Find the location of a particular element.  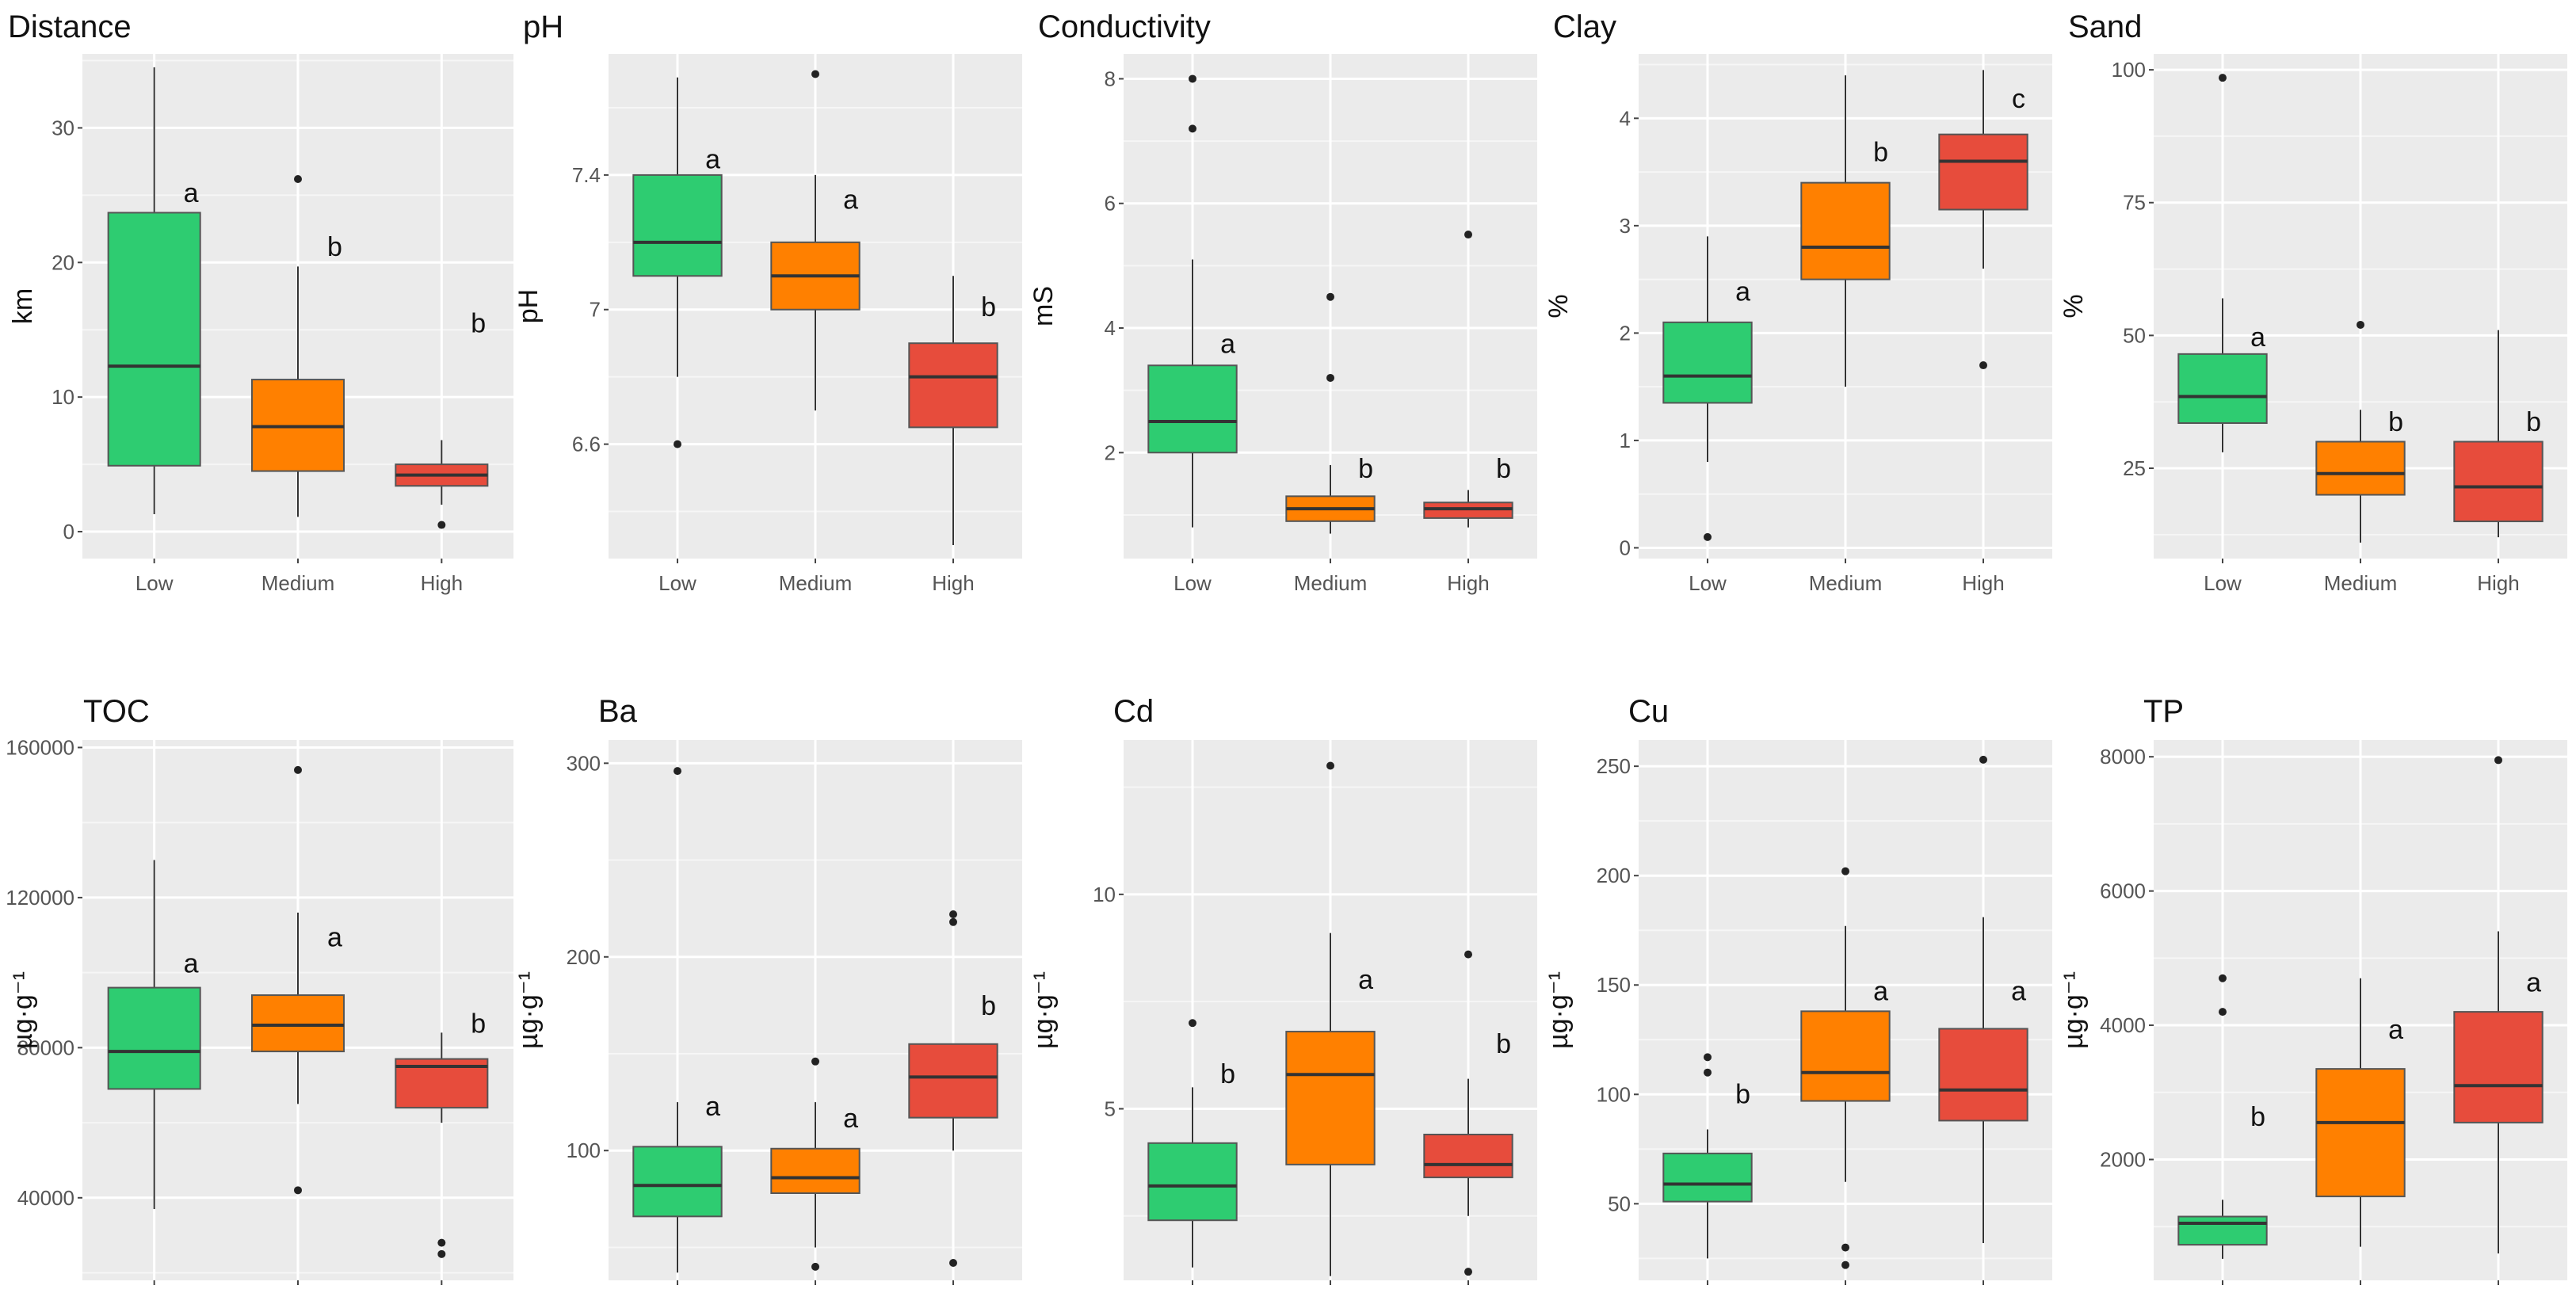

y-tick-label: 150 is located at coordinates (1614, 985).